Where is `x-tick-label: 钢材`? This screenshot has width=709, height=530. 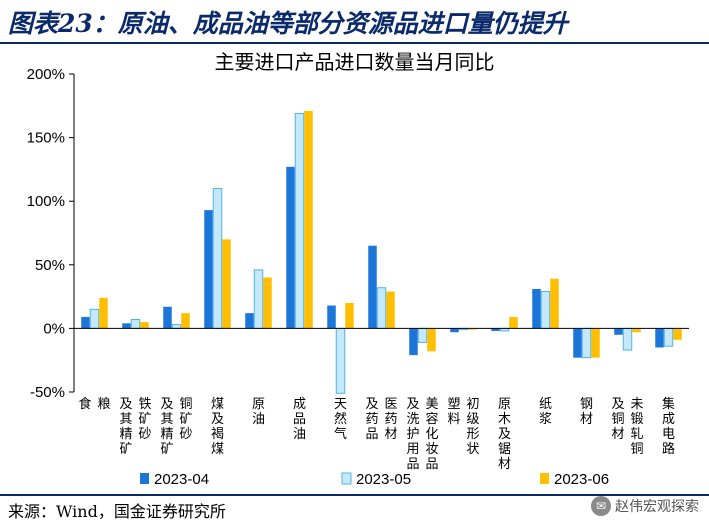 x-tick-label: 钢材 is located at coordinates (586, 412).